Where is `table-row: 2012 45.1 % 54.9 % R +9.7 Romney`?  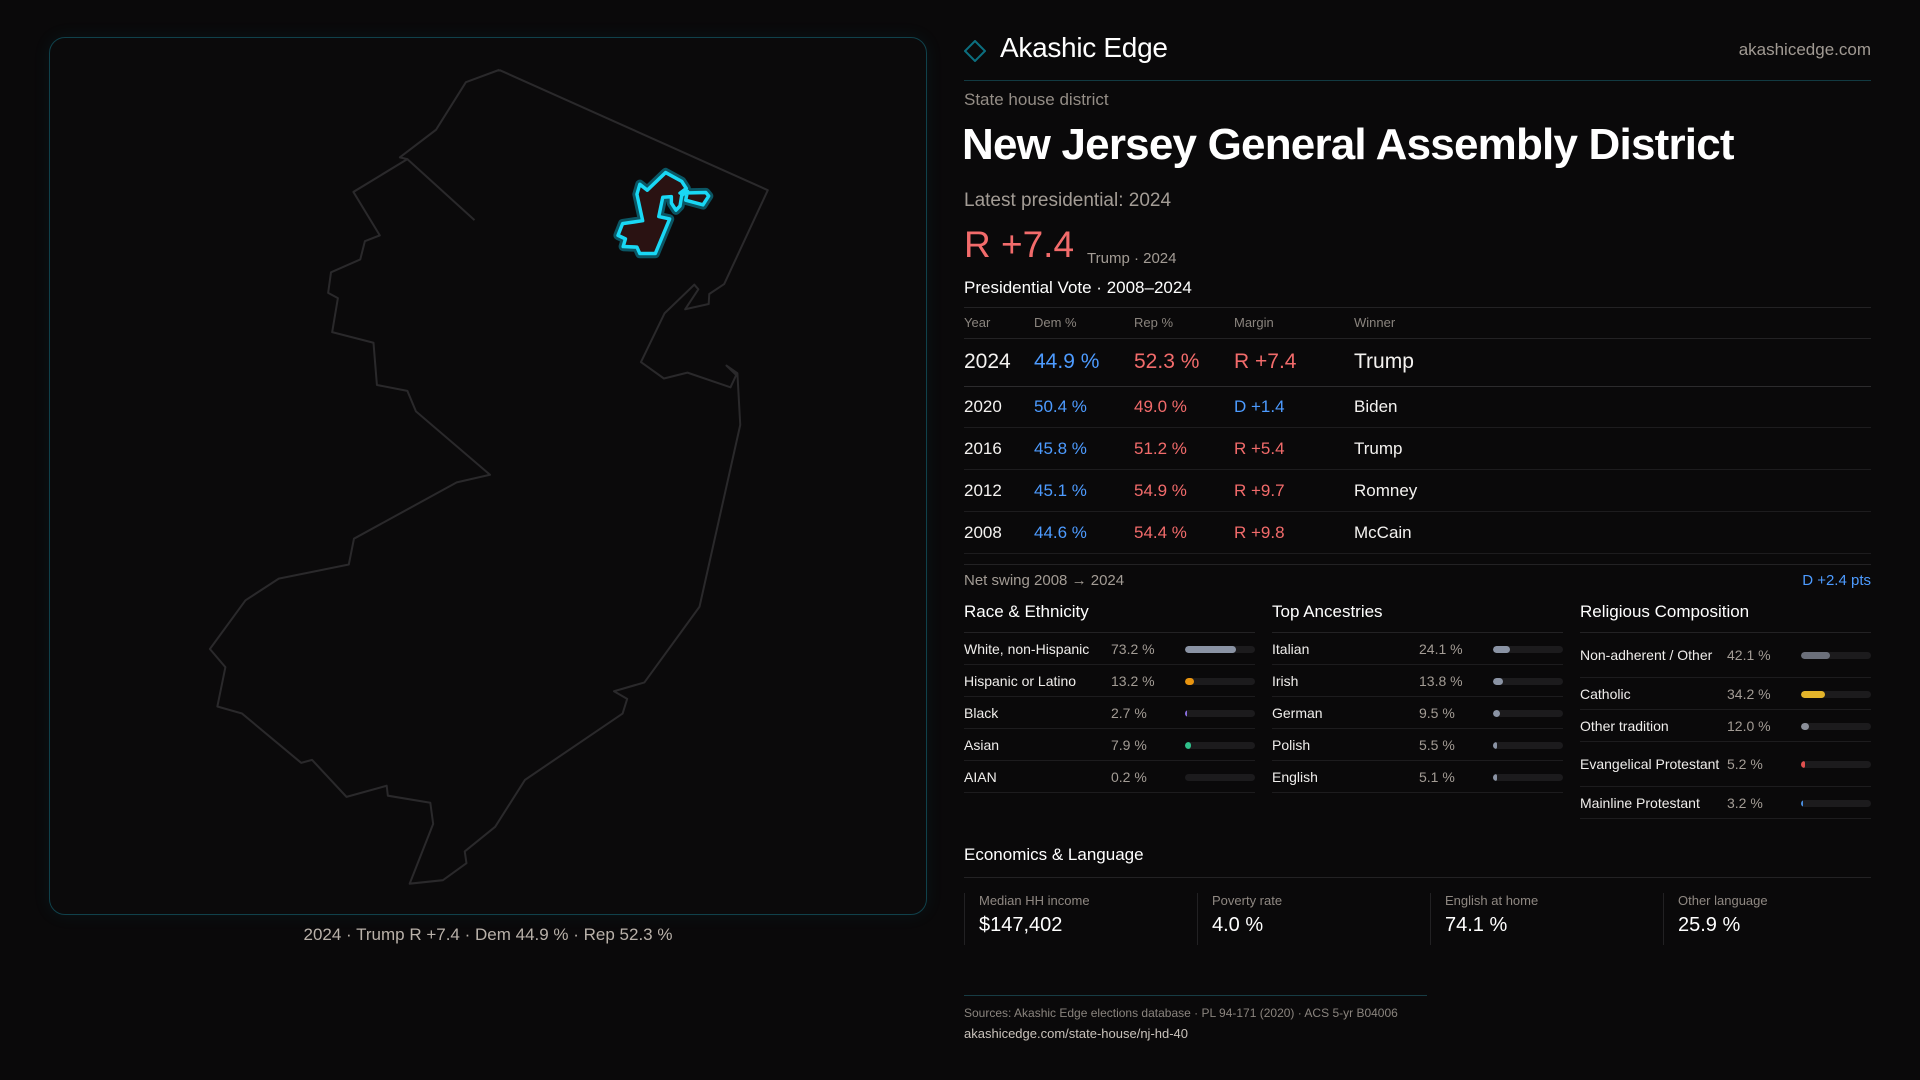
table-row: 2012 45.1 % 54.9 % R +9.7 Romney is located at coordinates (1417, 491).